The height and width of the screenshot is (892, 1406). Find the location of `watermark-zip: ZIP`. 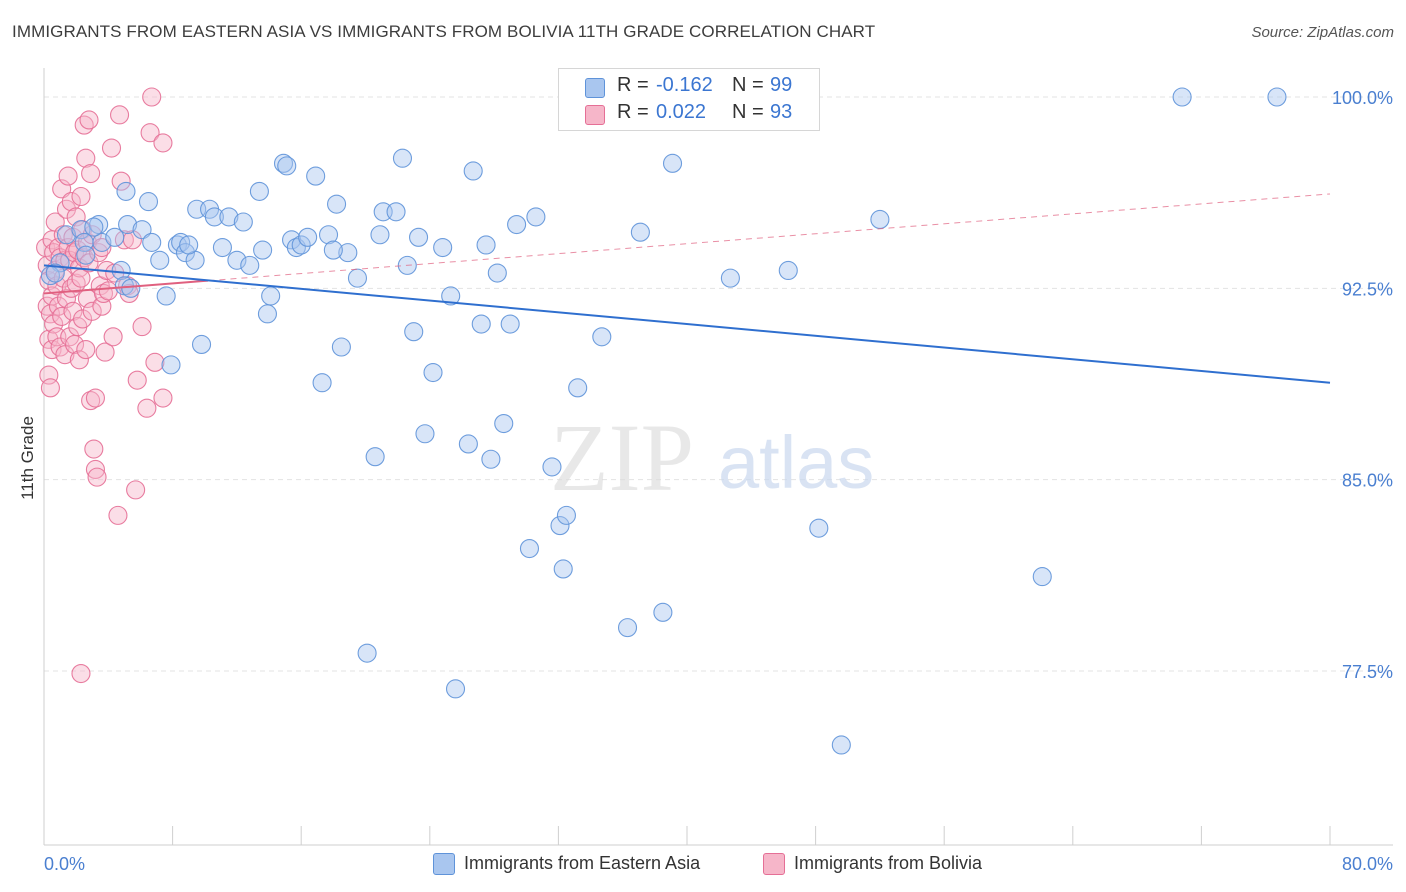

watermark-zip: ZIP is located at coordinates (622, 457).